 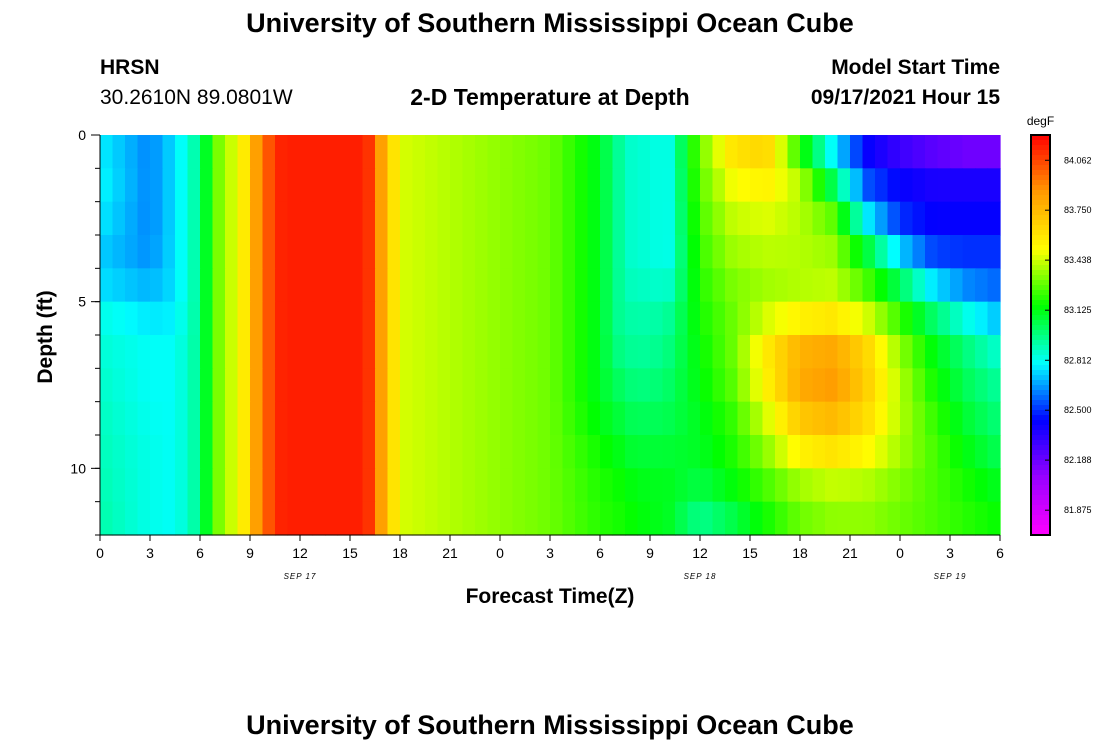 What do you see at coordinates (900, 553) in the screenshot?
I see `x-tick-label: 0` at bounding box center [900, 553].